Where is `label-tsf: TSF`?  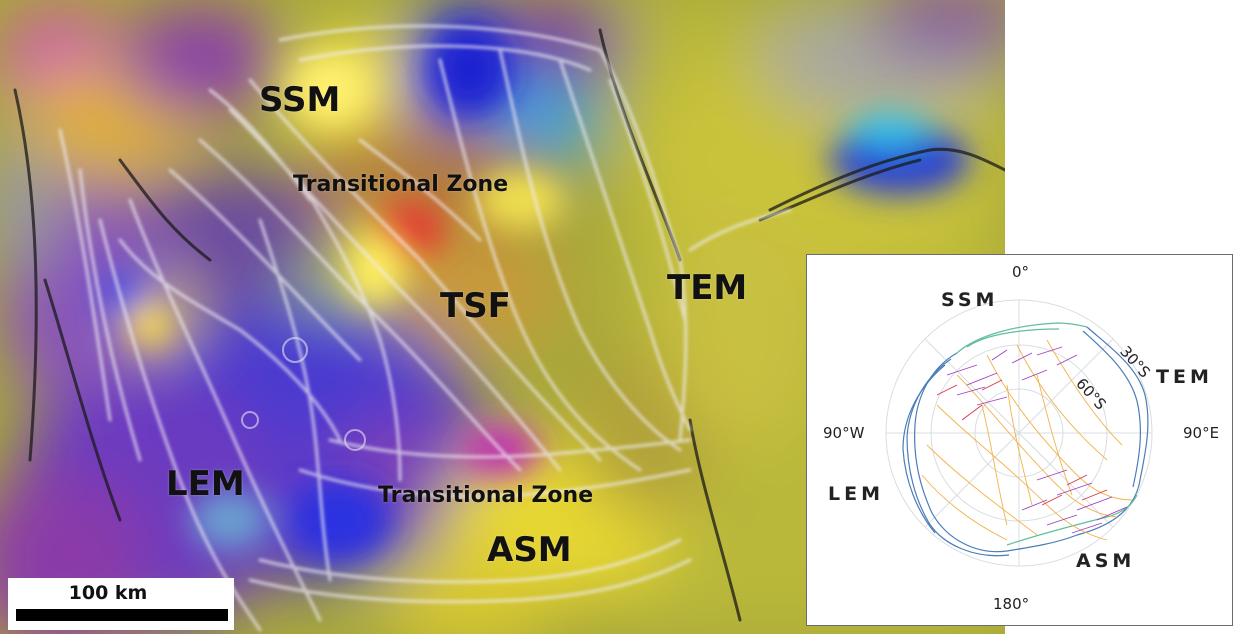 label-tsf: TSF is located at coordinates (475, 306).